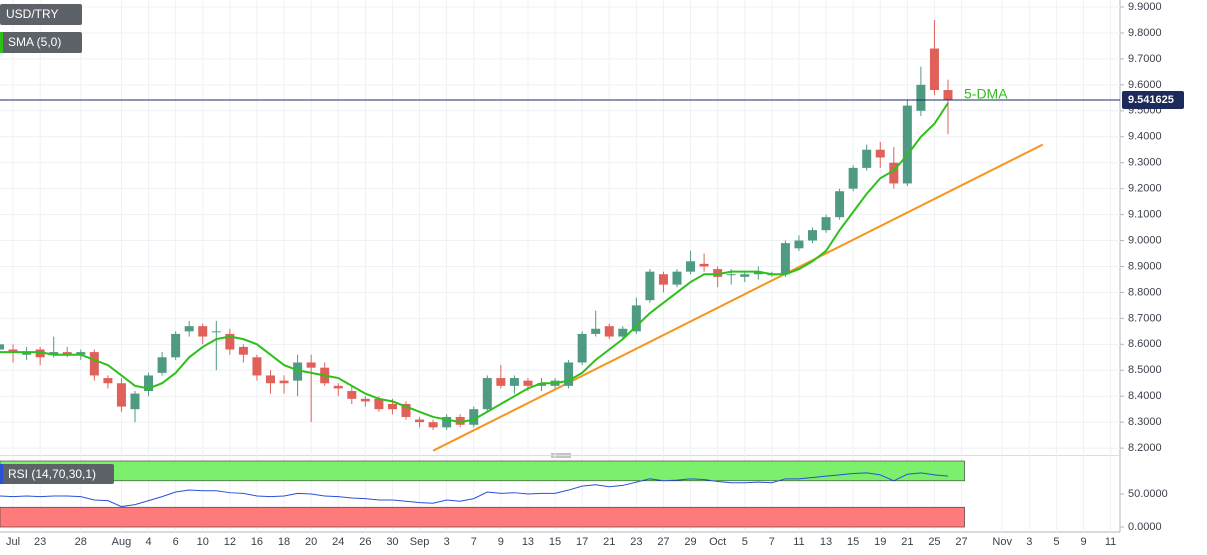 This screenshot has width=1207, height=555. What do you see at coordinates (1145, 370) in the screenshot?
I see `y-tick-label: 8.5000` at bounding box center [1145, 370].